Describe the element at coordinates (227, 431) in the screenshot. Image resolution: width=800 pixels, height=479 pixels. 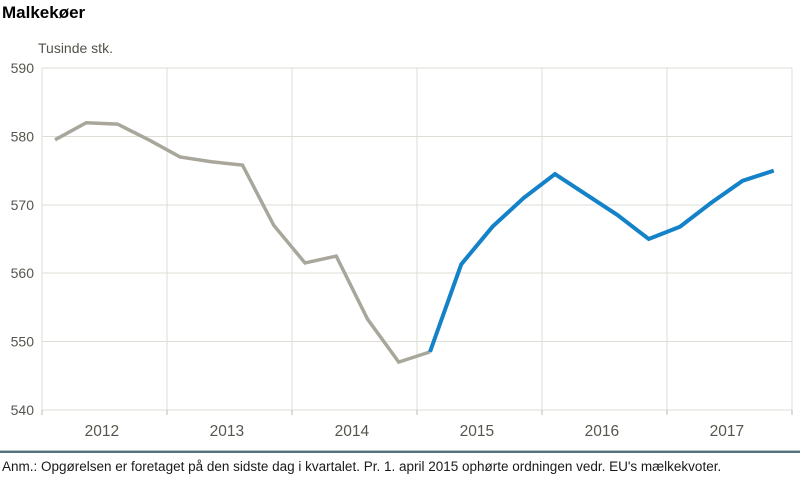
I see `x-tick-label-2013: 2013` at that location.